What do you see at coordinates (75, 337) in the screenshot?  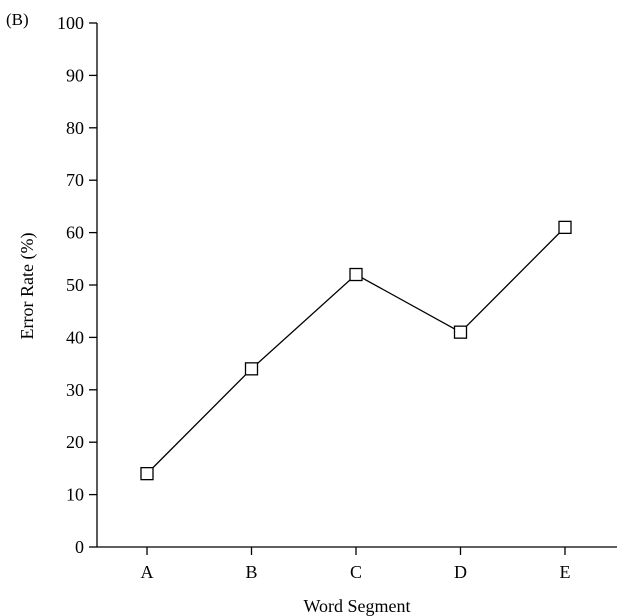 I see `y-tick-label: 40` at bounding box center [75, 337].